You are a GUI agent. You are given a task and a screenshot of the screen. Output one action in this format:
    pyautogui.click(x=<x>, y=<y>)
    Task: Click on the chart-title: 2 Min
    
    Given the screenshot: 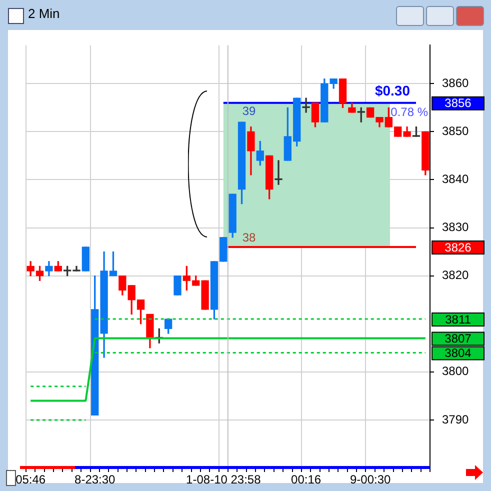 What is the action you would take?
    pyautogui.click(x=44, y=13)
    